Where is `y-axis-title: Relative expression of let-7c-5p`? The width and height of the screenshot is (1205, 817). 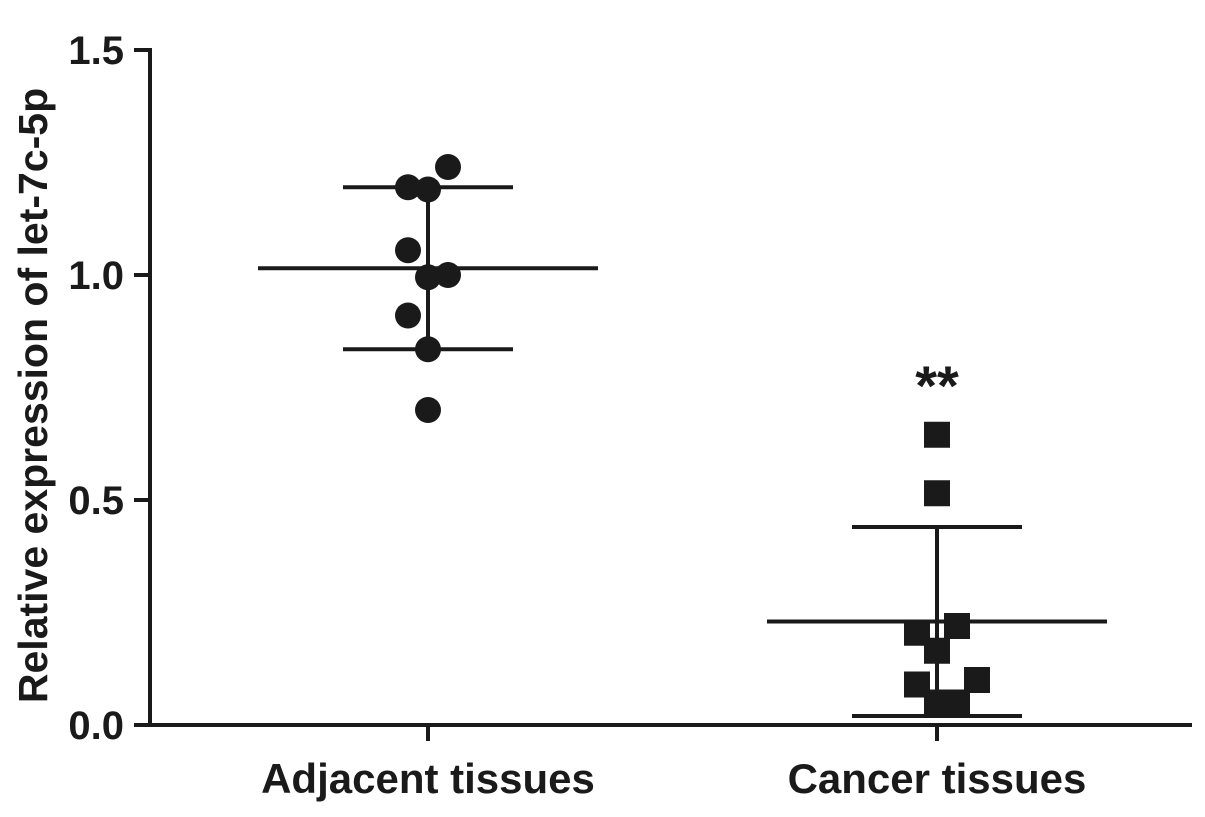
y-axis-title: Relative expression of let-7c-5p is located at coordinates (33, 395).